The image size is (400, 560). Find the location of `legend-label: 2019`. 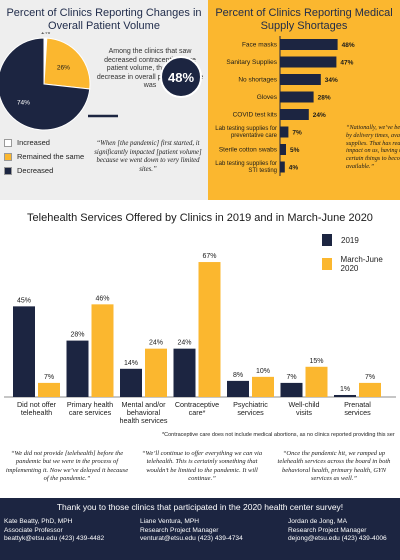

legend-label: 2019 is located at coordinates (350, 240).